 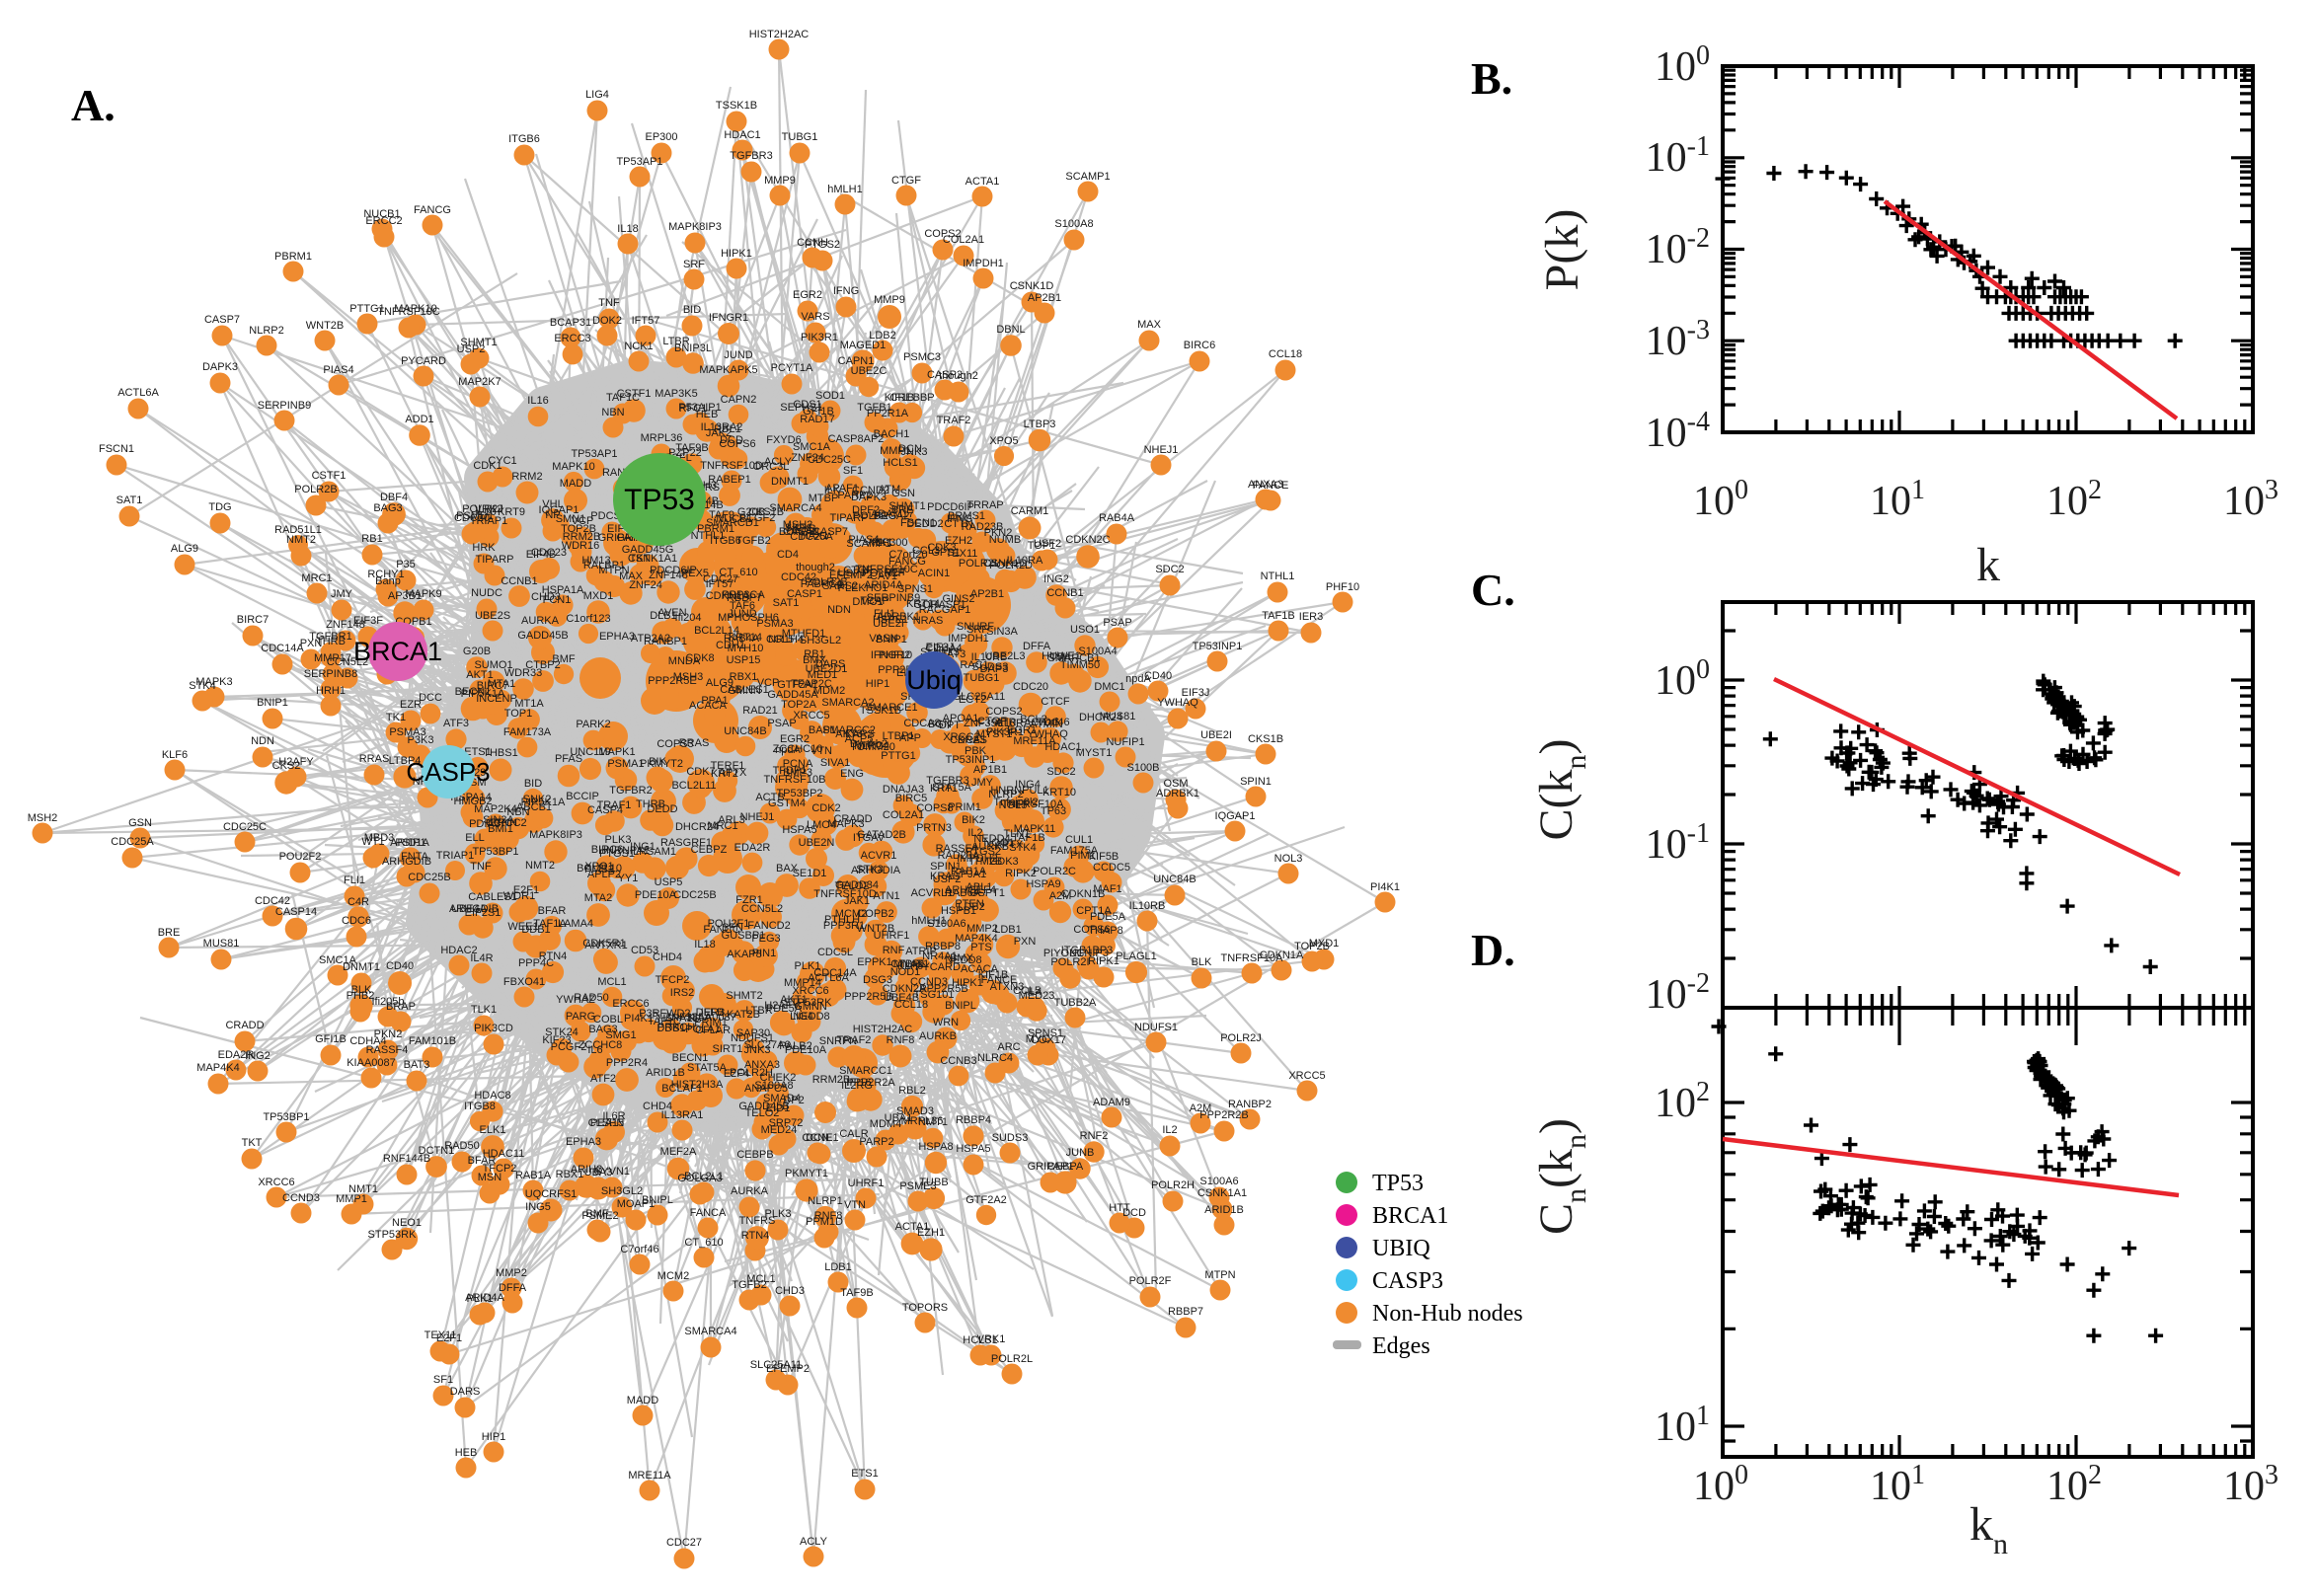 I want to click on svg-text: MXD1, so click(x=1324, y=944).